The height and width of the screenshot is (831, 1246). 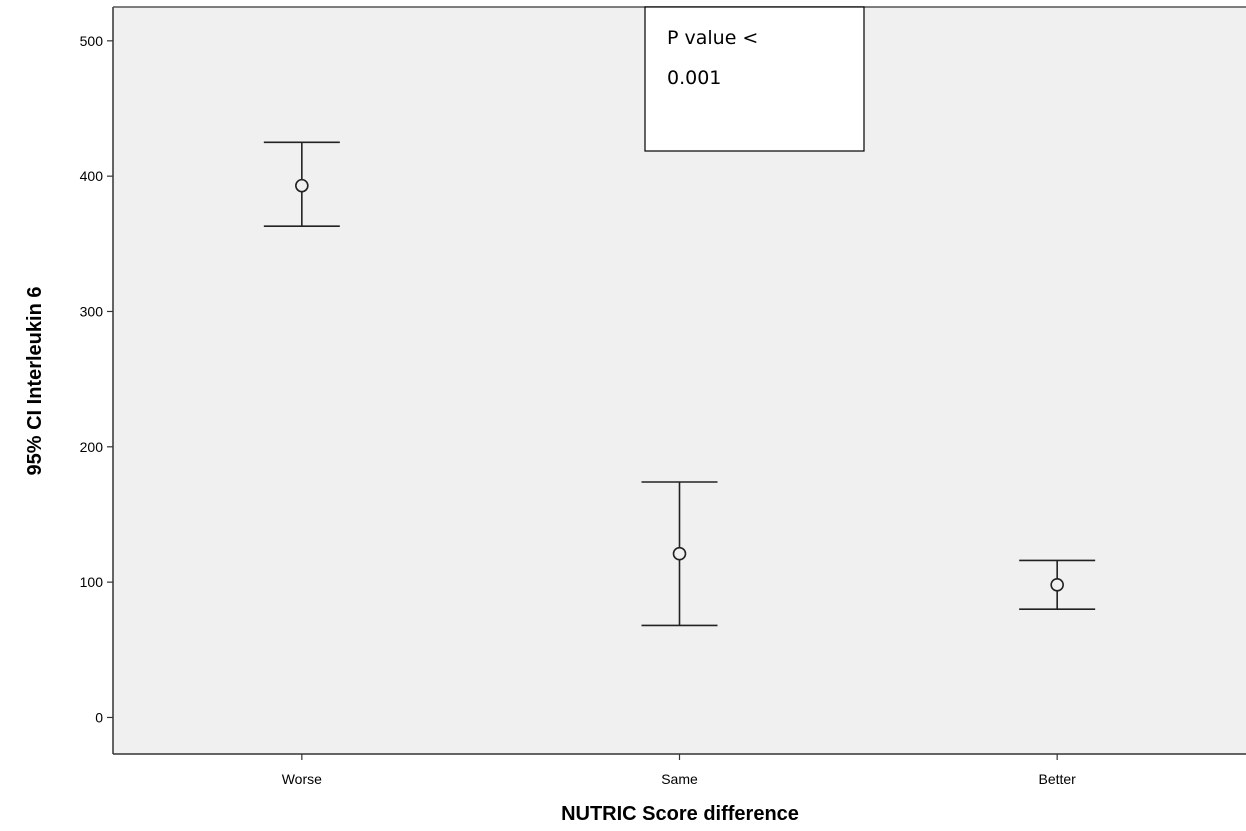 I want to click on y-tick-label: 0, so click(x=99, y=717).